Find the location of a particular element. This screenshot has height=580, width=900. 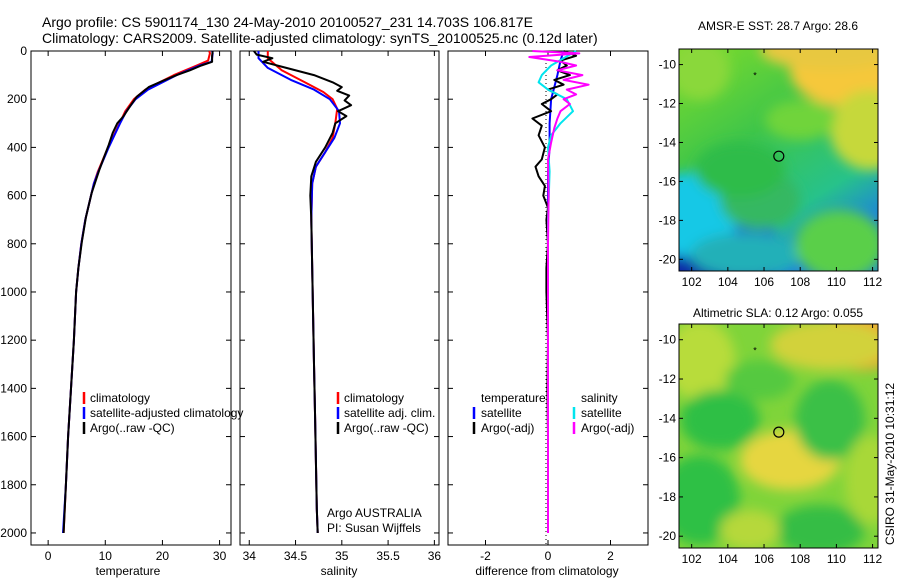

y-tick-label: 1800 is located at coordinates (13, 485).